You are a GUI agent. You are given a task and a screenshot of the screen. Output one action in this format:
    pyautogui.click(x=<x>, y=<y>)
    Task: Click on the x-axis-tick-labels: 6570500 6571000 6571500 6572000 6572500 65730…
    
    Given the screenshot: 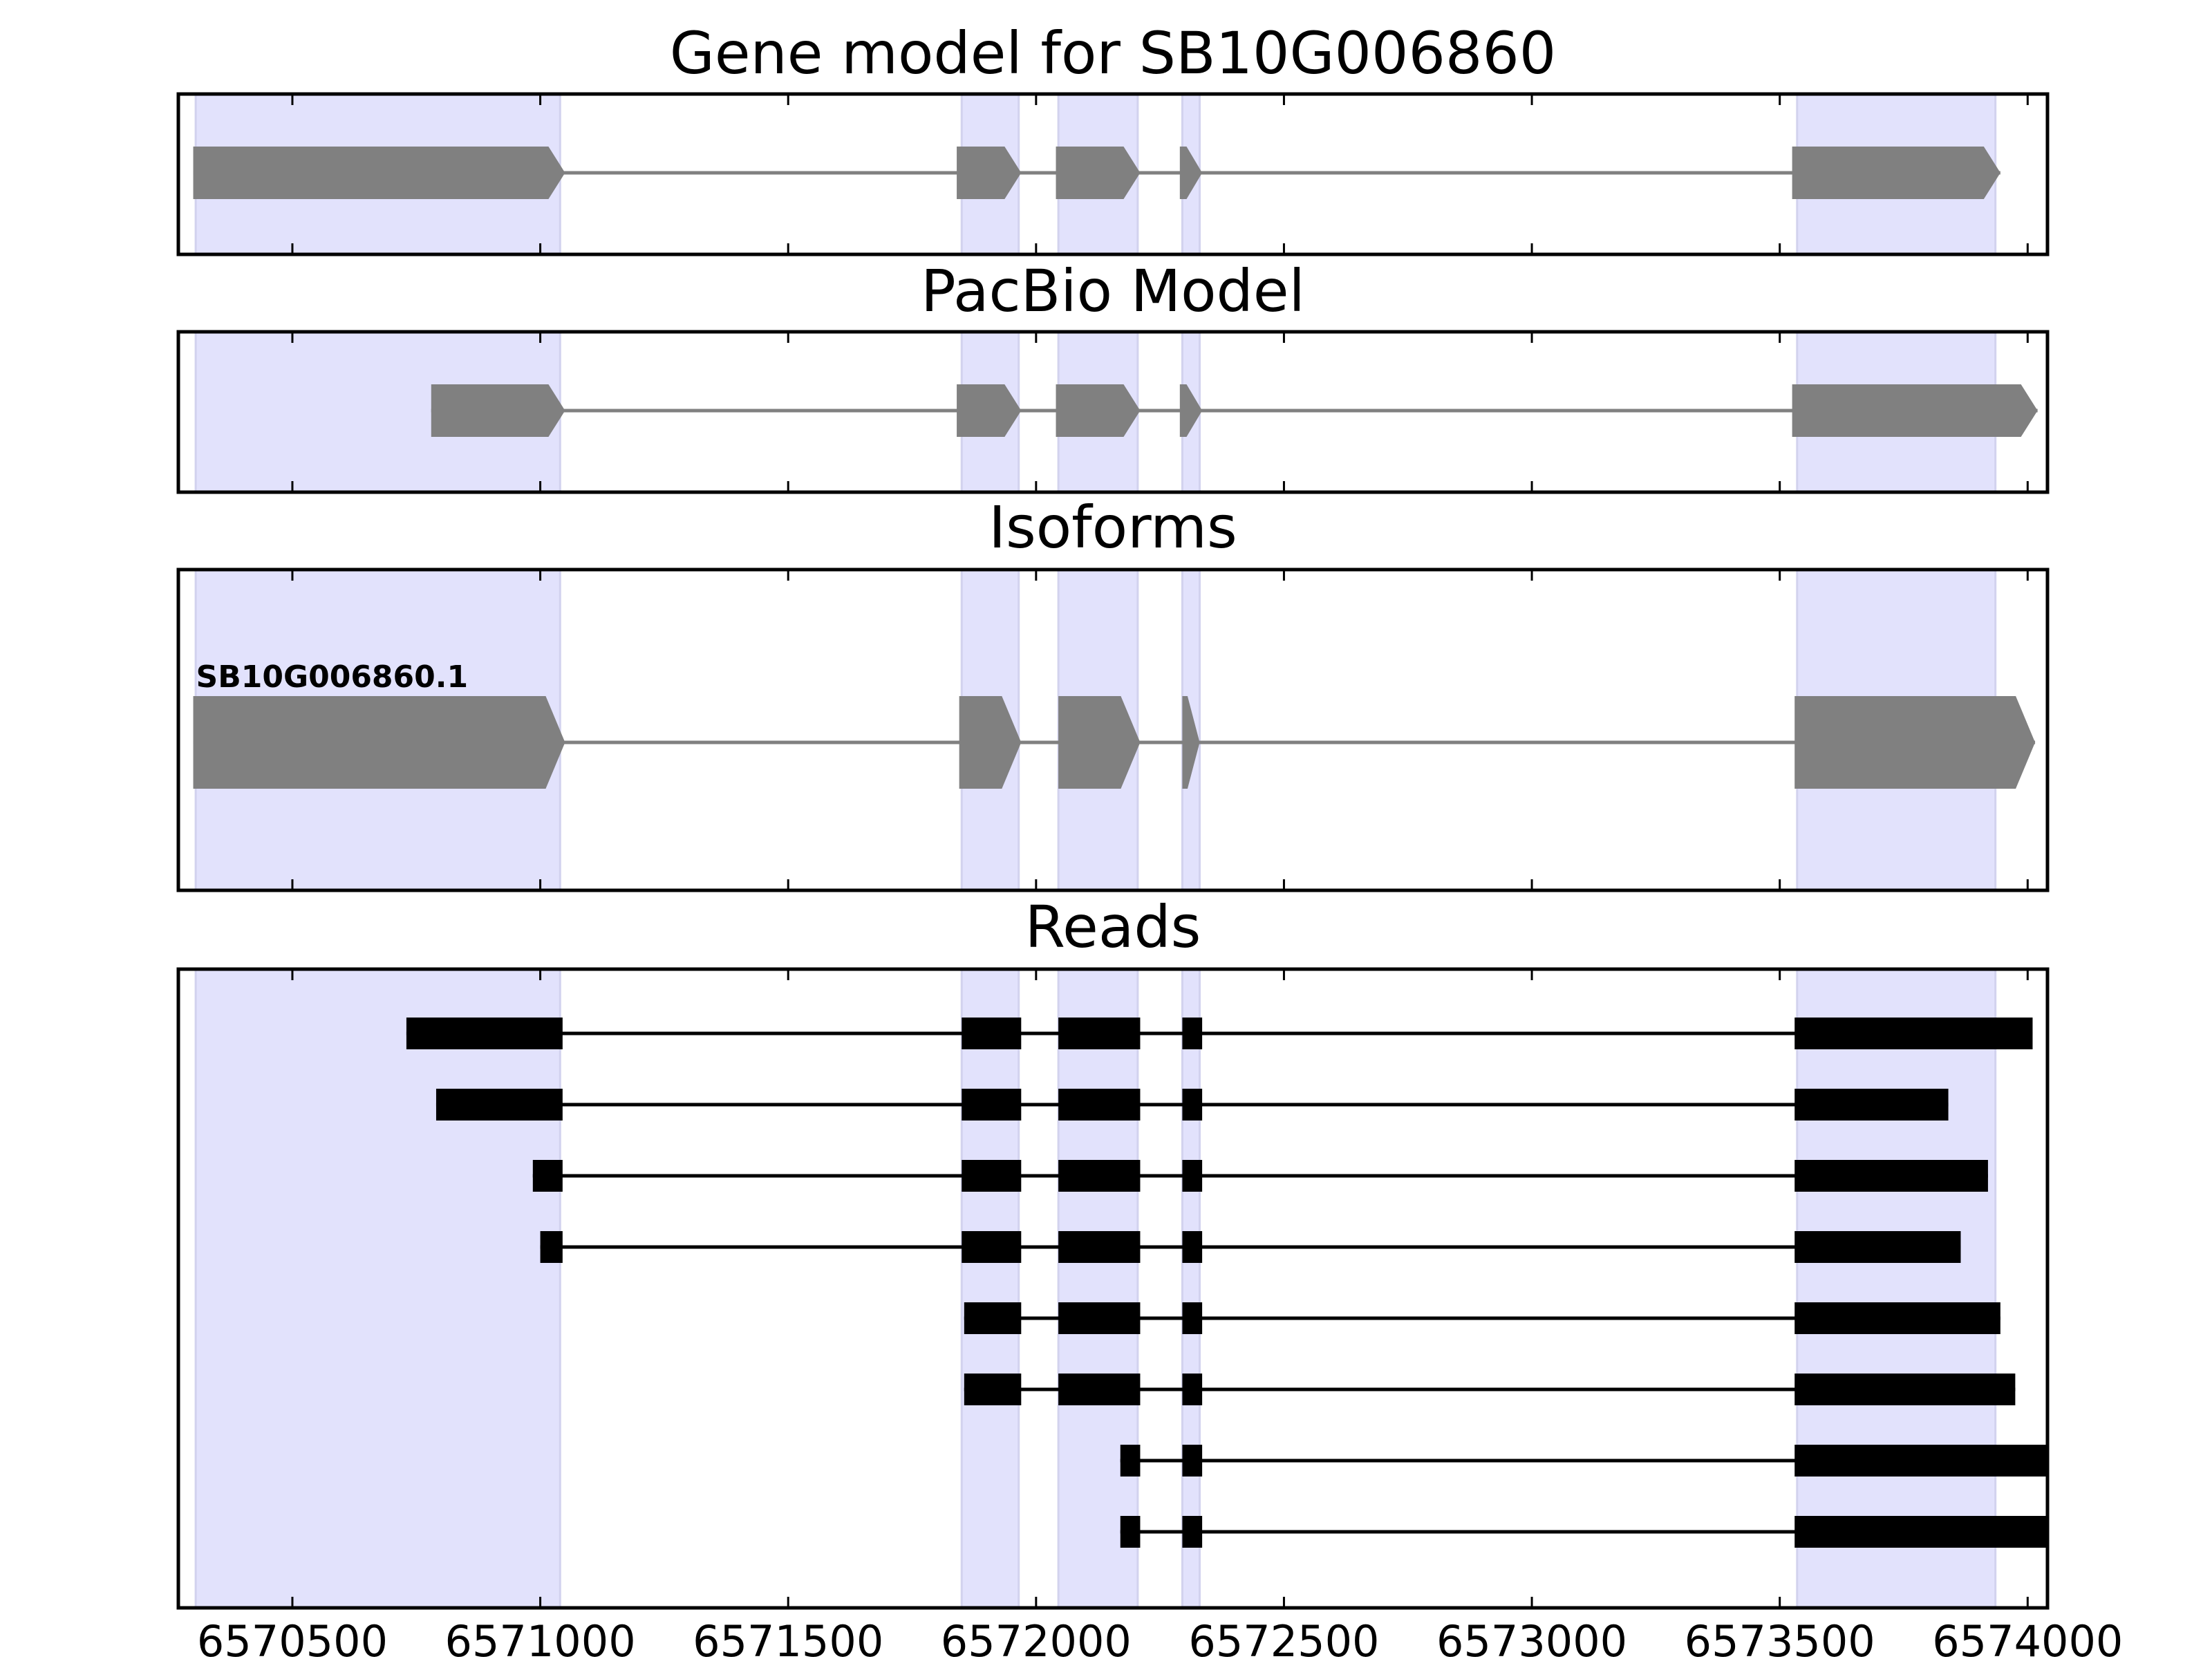 What is the action you would take?
    pyautogui.click(x=1160, y=1638)
    